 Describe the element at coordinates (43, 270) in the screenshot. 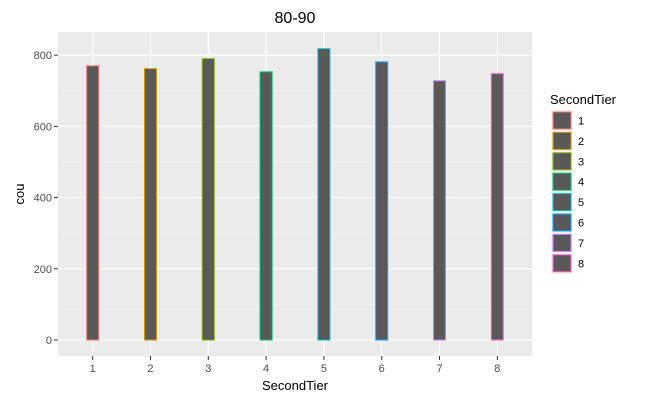

I see `y-tick-label: 200` at that location.